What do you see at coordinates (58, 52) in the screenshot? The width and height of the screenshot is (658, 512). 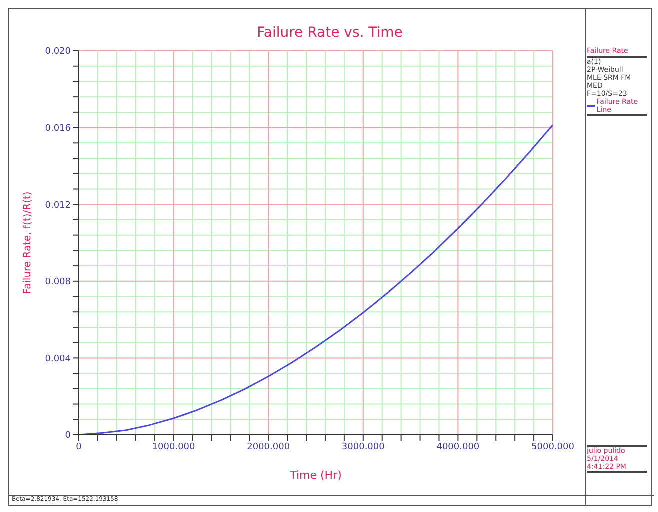 I see `y-tick-label: 0.020` at bounding box center [58, 52].